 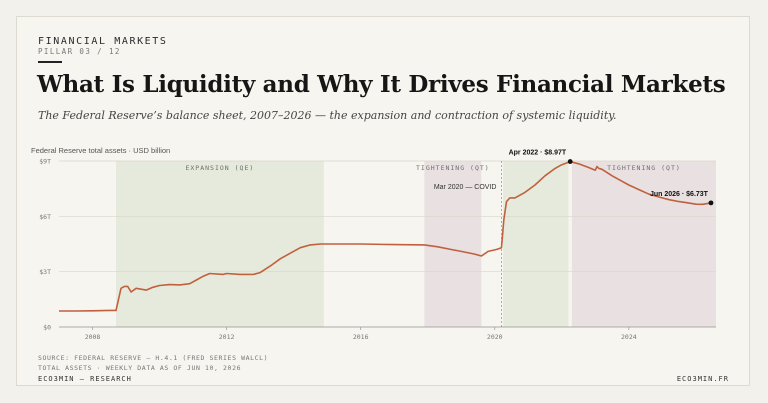 I want to click on section-kicker: FINANCIAL MARKETS, so click(x=103, y=41).